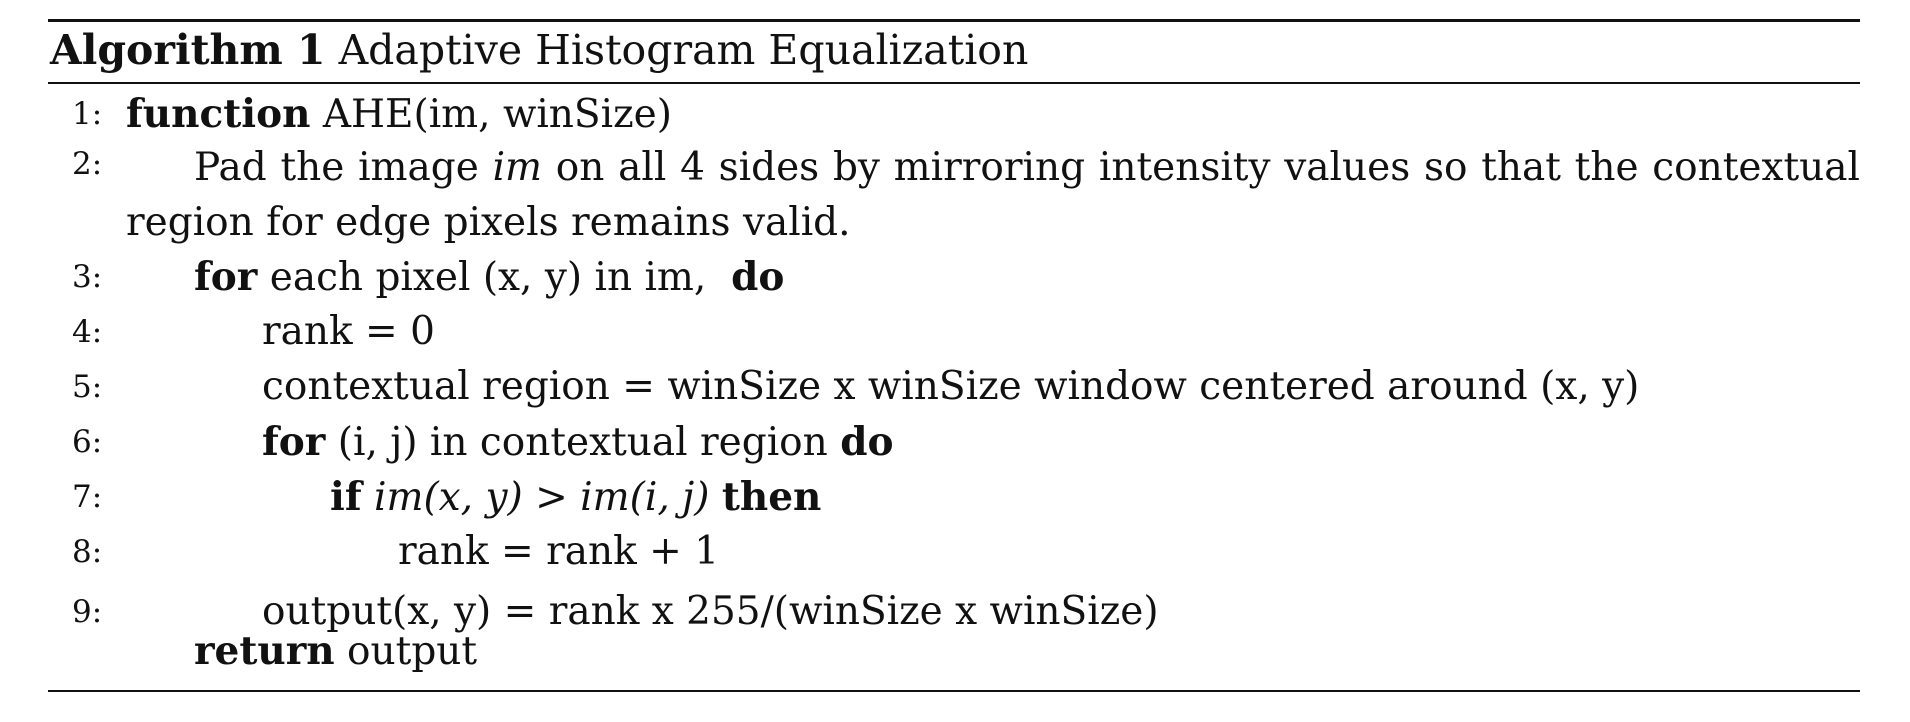 The image size is (1910, 722). Describe the element at coordinates (87, 442) in the screenshot. I see `line-number: 6:` at that location.